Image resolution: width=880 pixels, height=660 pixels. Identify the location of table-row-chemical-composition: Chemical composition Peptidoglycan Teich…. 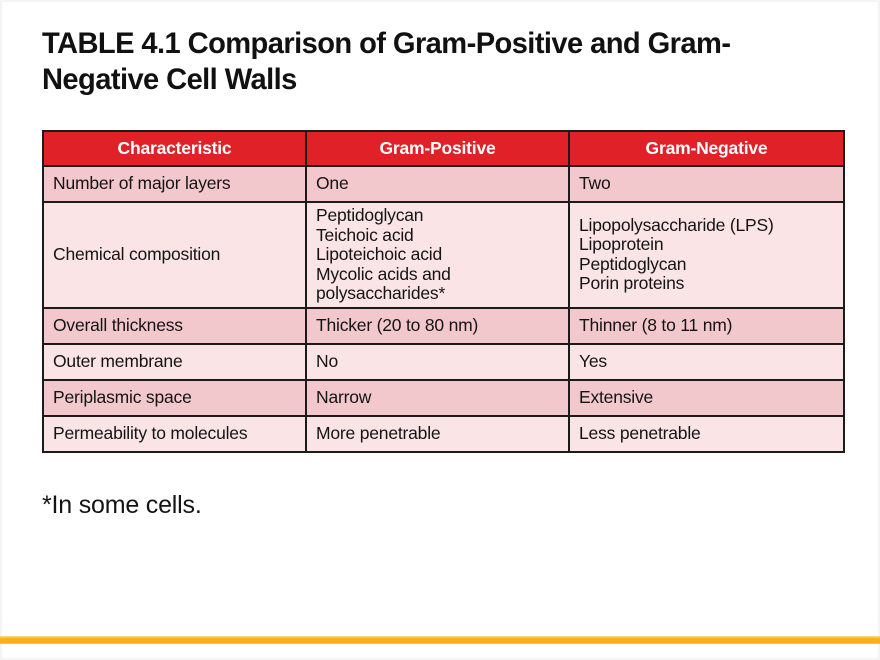
(443, 255).